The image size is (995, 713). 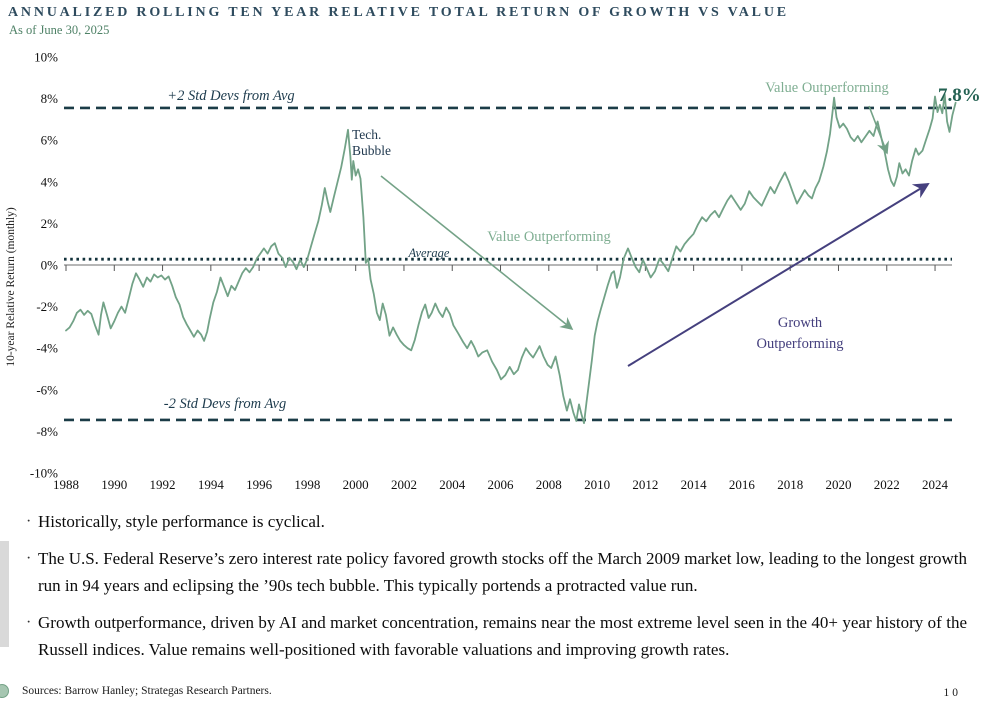 I want to click on y-tick-label: -8%, so click(x=47, y=431).